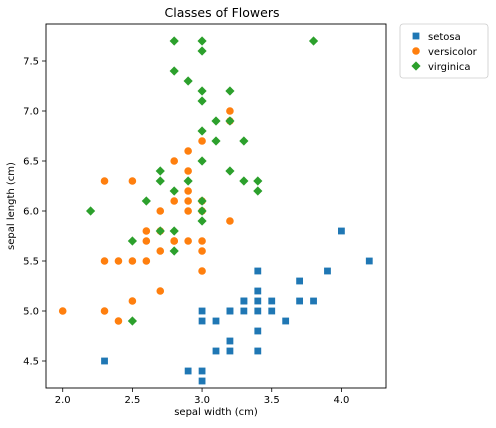  I want to click on y-tick-label: 7.0, so click(31, 112).